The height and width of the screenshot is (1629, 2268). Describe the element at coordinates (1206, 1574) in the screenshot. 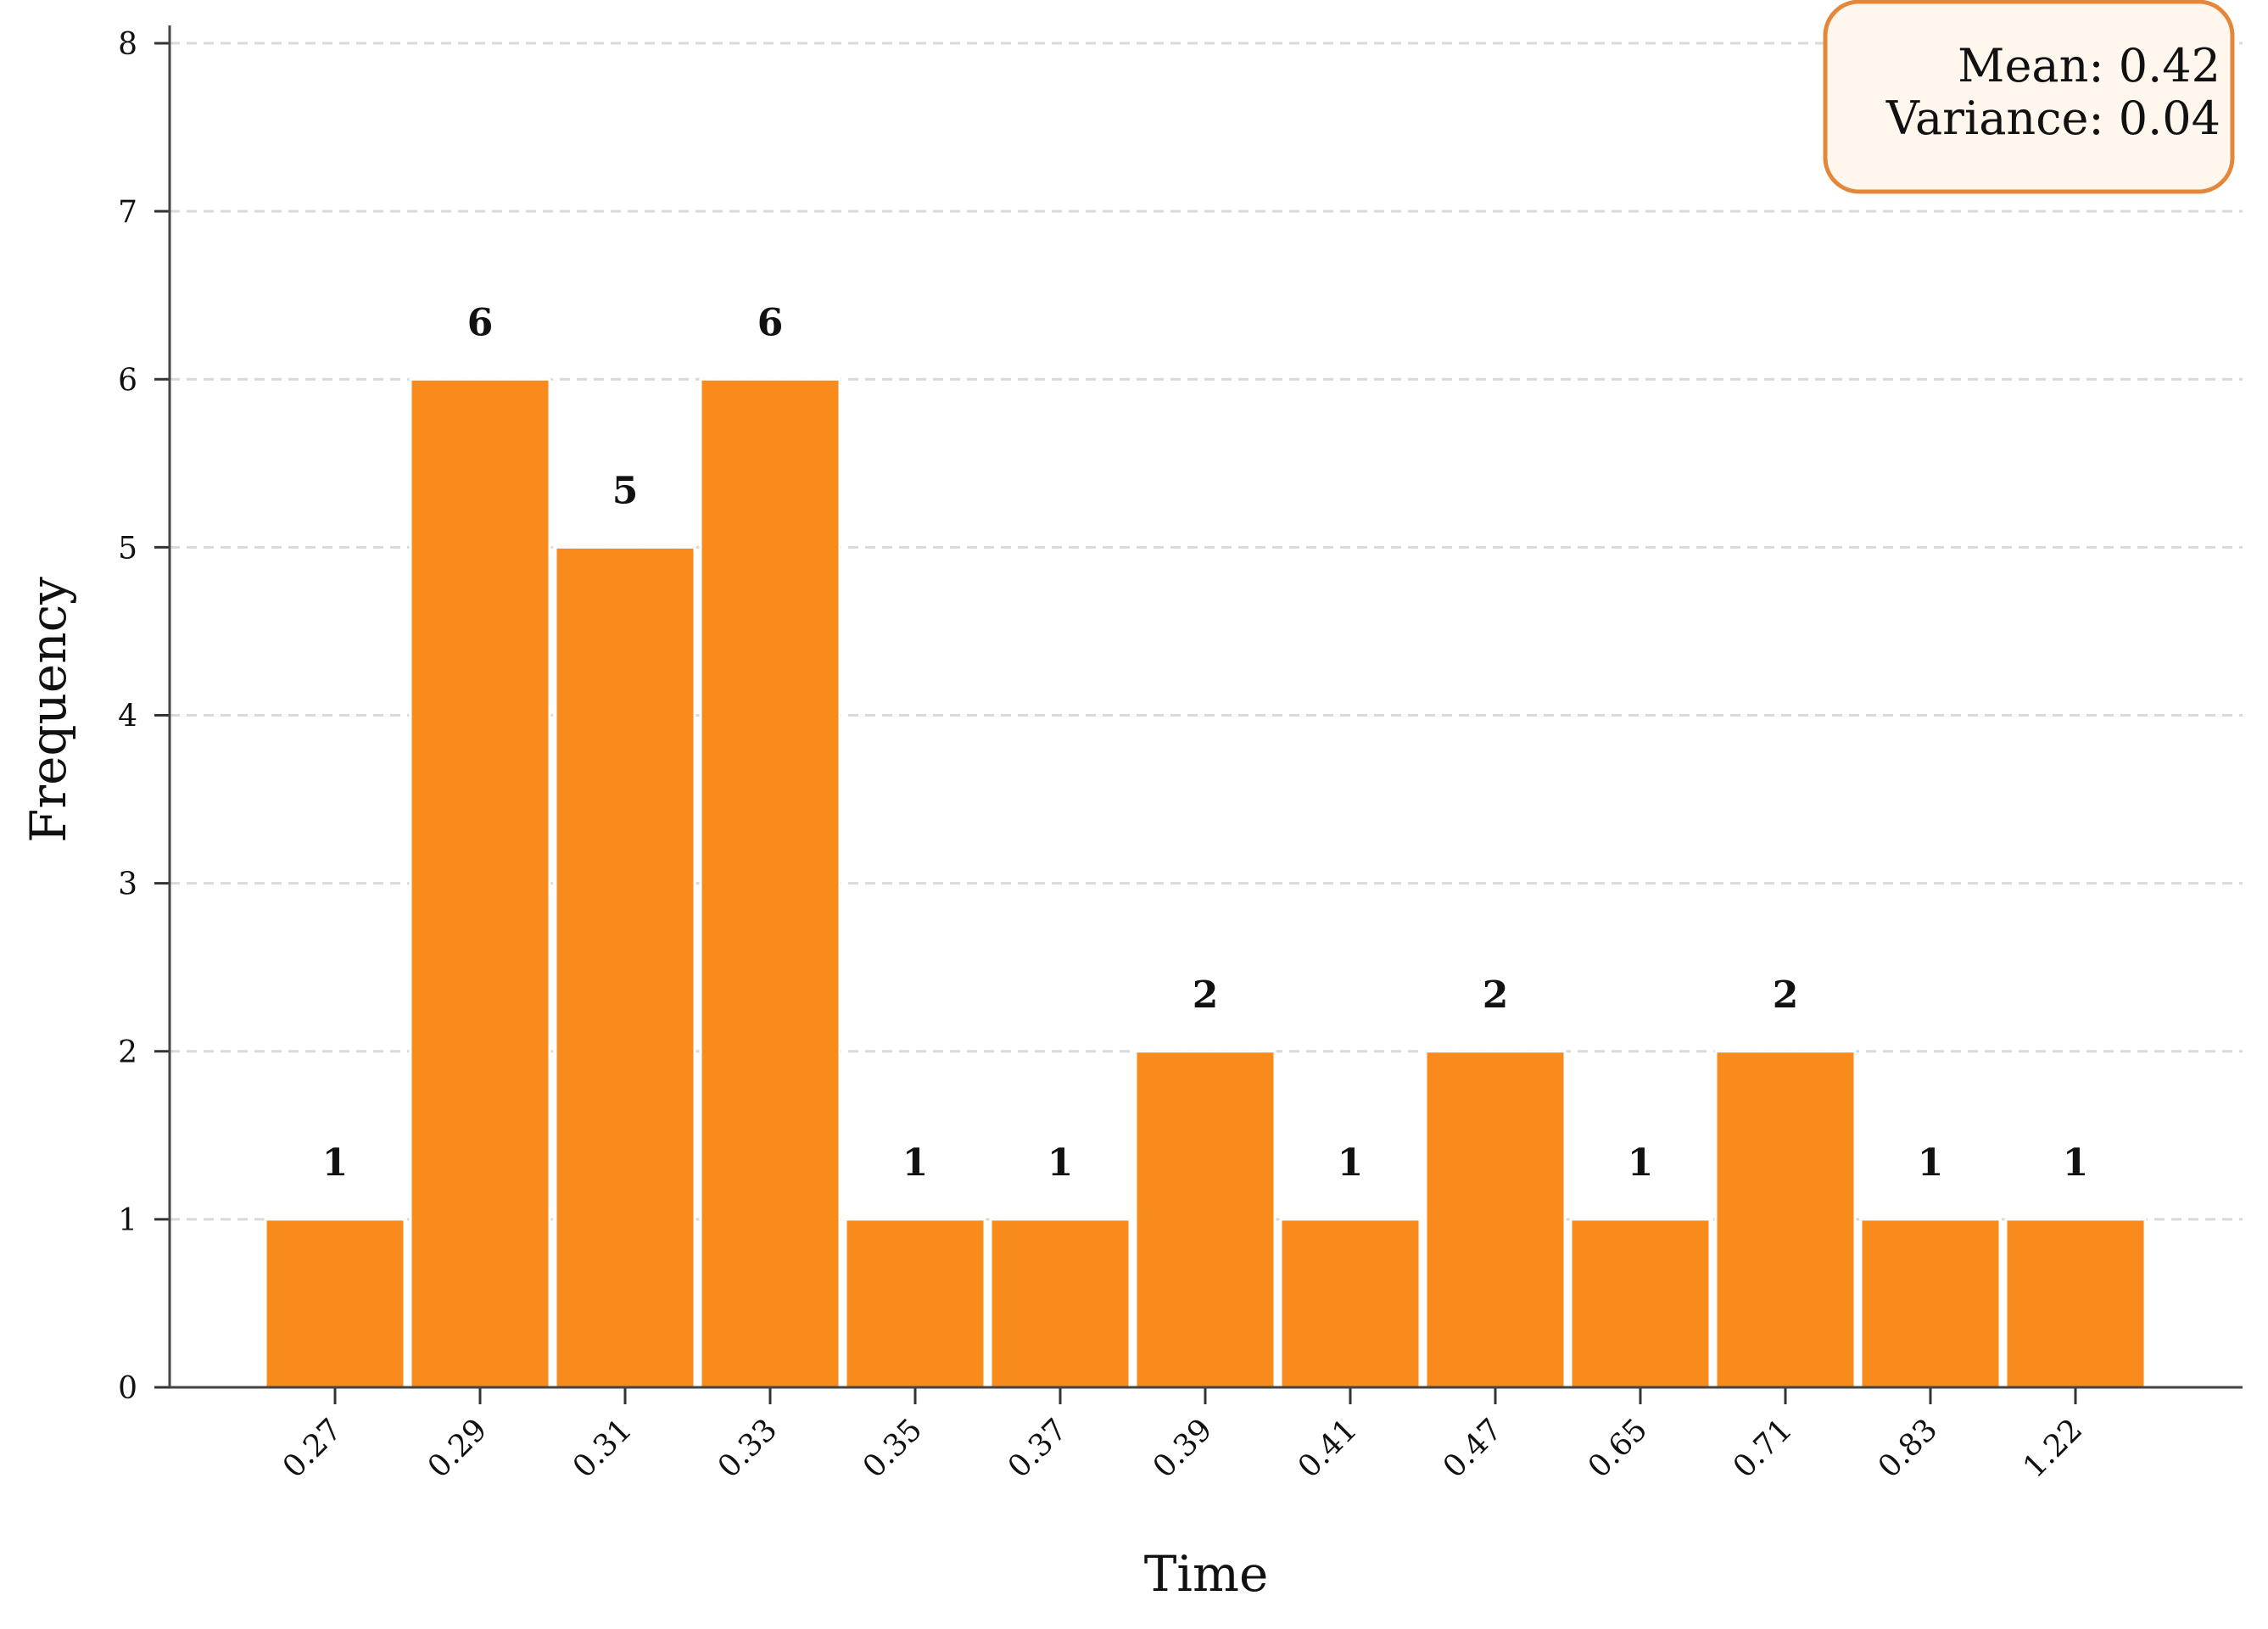

I see `x-axis-title: Time` at that location.